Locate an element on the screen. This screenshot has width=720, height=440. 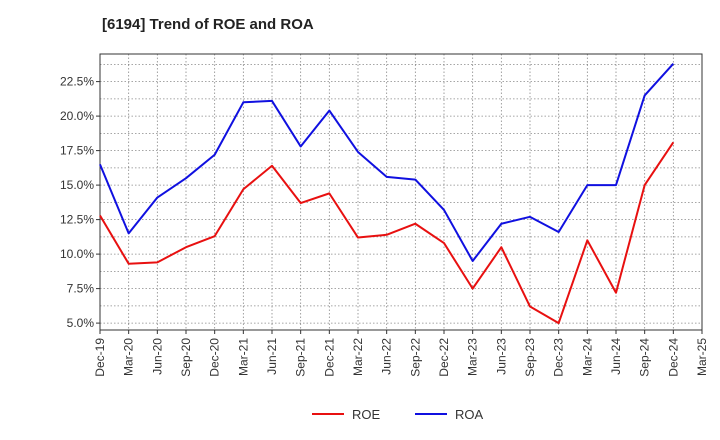
x-tick-label: Mar-20 is located at coordinates (129, 357).